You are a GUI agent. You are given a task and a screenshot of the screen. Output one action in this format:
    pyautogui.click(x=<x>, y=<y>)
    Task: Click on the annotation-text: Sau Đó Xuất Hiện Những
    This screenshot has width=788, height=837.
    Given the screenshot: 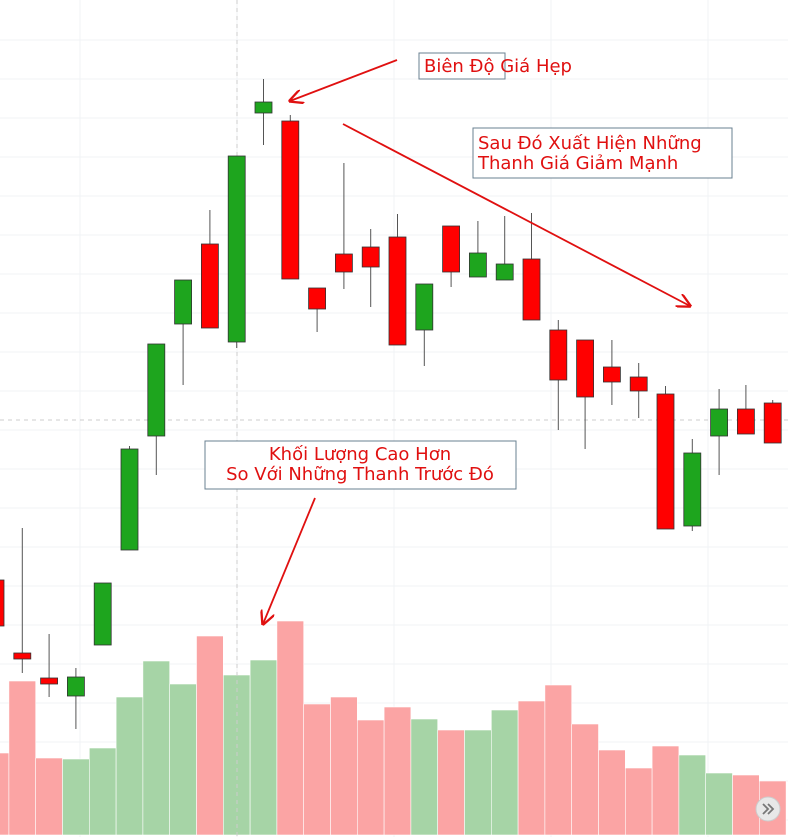 What is the action you would take?
    pyautogui.click(x=590, y=143)
    